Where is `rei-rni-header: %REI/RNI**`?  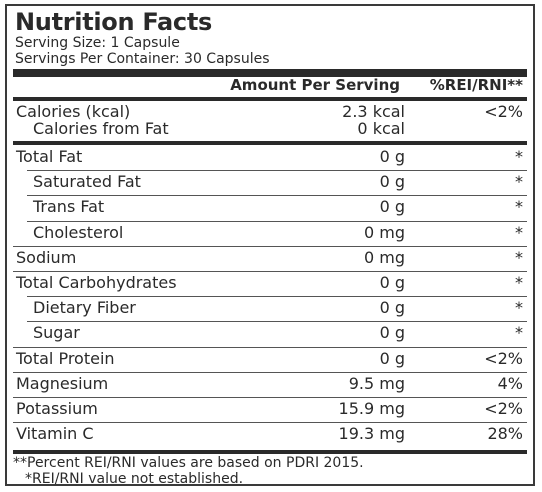
rei-rni-header: %REI/RNI** is located at coordinates (476, 85).